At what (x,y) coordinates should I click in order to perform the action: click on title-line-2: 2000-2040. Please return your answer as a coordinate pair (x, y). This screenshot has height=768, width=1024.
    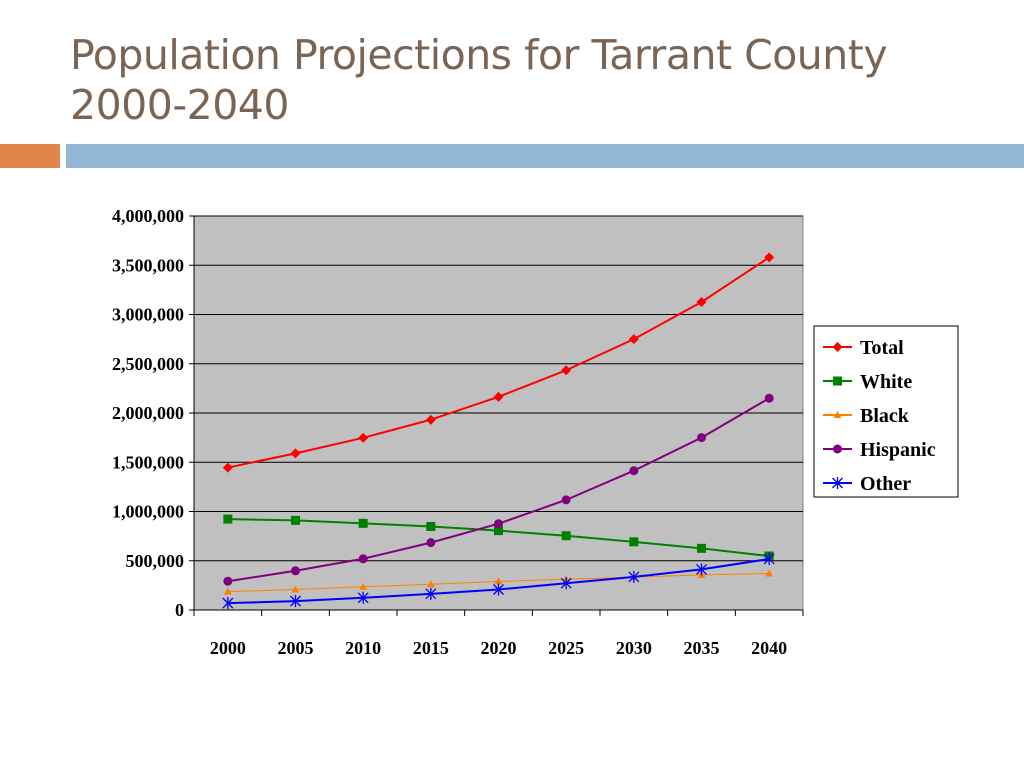
    Looking at the image, I should click on (179, 105).